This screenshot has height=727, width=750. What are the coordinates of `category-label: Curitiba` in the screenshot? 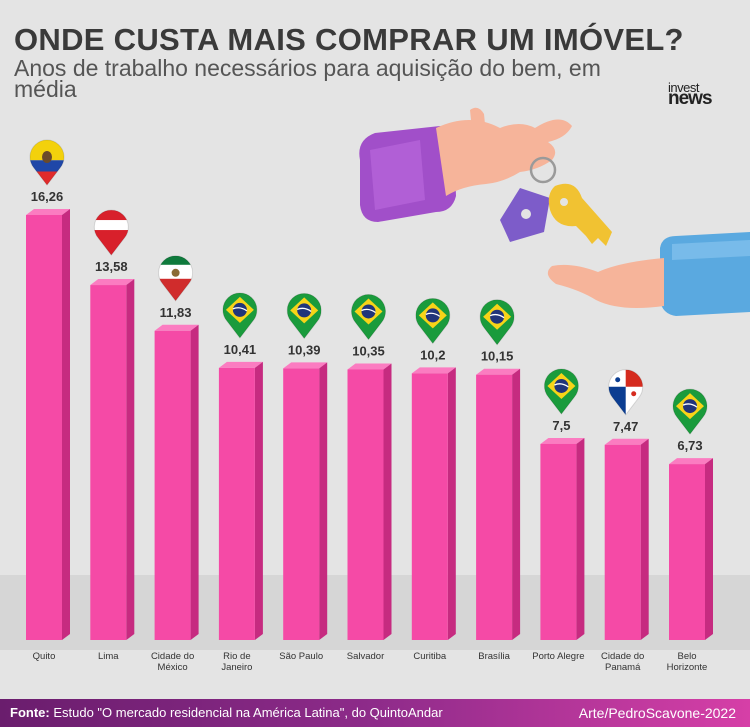 It's located at (429, 656).